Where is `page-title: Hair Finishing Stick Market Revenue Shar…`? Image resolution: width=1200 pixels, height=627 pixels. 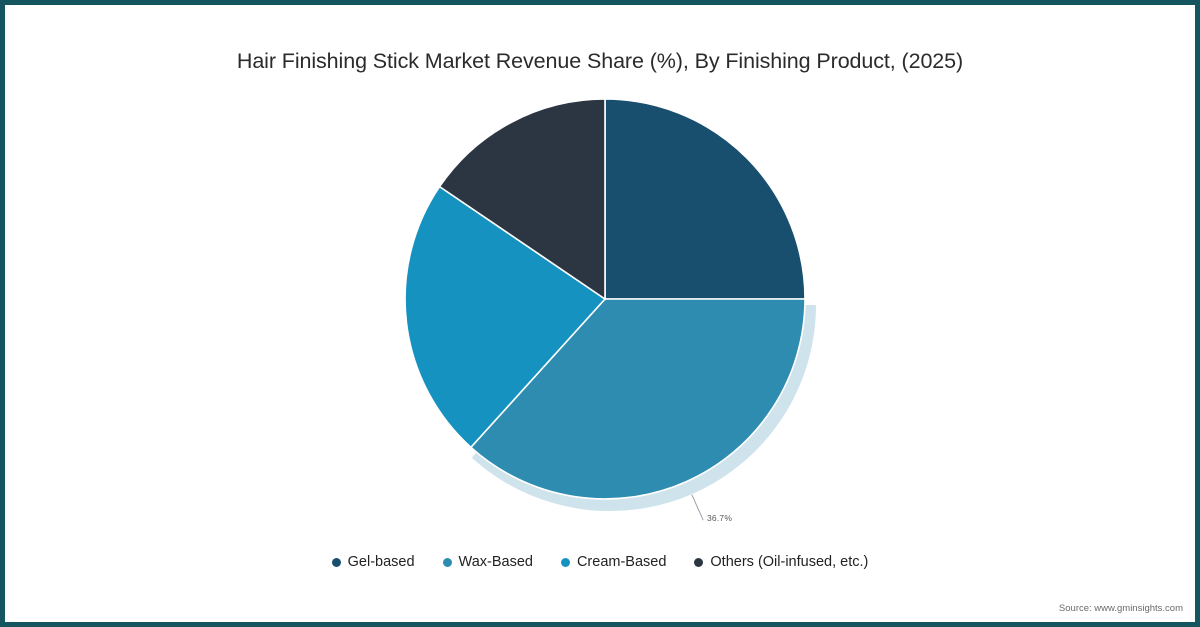 page-title: Hair Finishing Stick Market Revenue Shar… is located at coordinates (600, 61).